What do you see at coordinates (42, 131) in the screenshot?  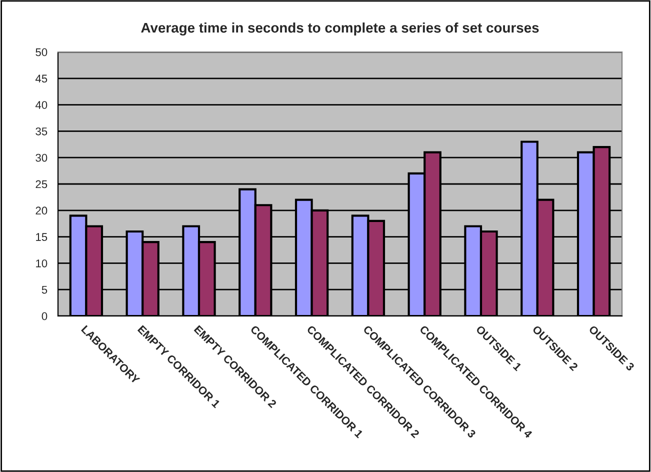 I see `y-tick-label: 35` at bounding box center [42, 131].